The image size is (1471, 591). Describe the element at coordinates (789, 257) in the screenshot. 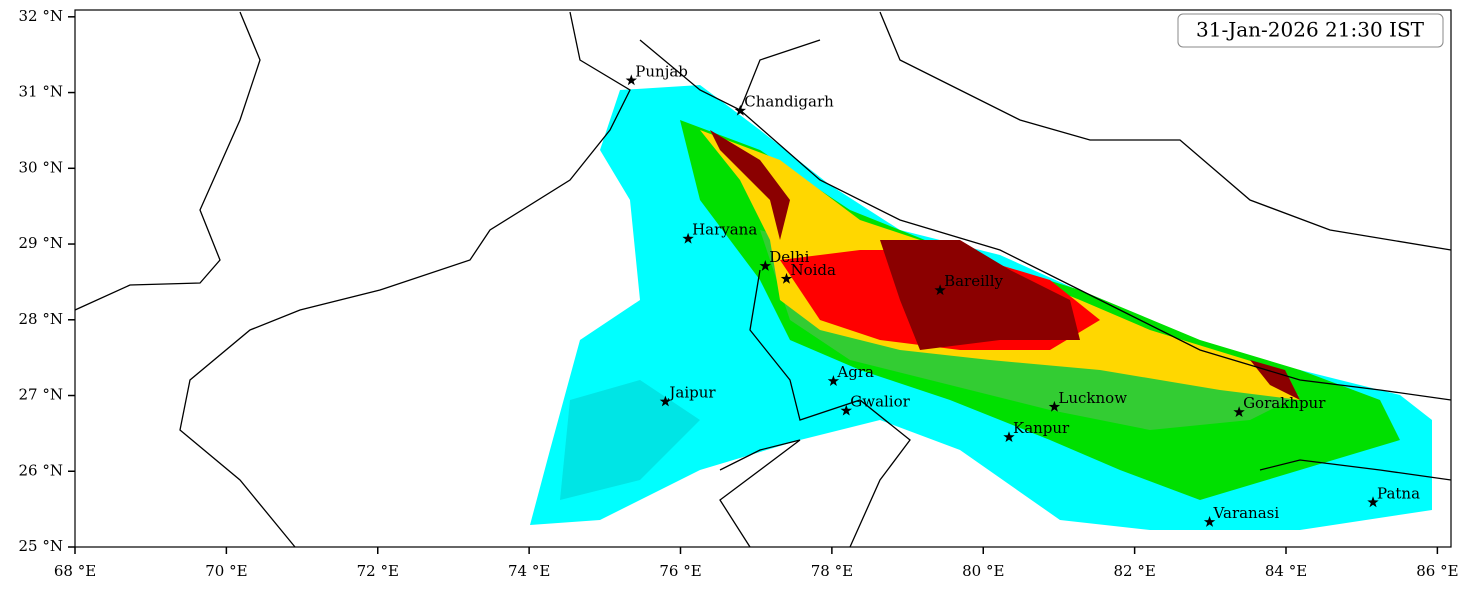

I see `city-label: Delhi` at that location.